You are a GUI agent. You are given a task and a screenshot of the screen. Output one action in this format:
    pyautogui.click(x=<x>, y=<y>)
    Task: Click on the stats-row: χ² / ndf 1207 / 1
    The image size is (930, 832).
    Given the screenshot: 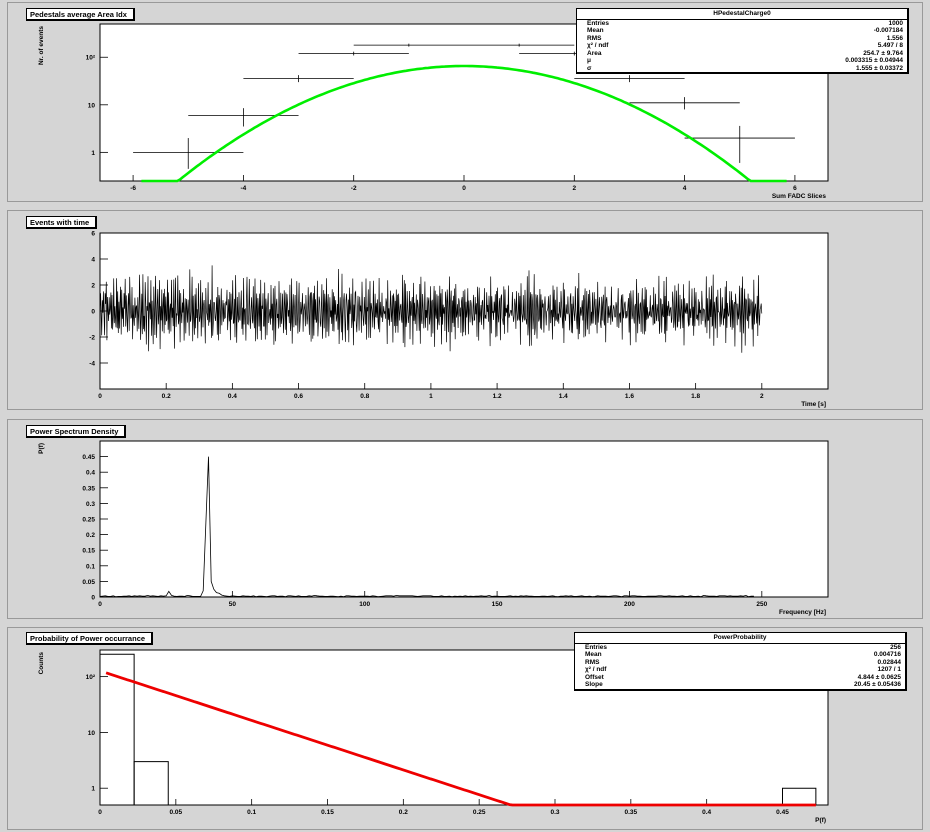 What is the action you would take?
    pyautogui.click(x=740, y=670)
    